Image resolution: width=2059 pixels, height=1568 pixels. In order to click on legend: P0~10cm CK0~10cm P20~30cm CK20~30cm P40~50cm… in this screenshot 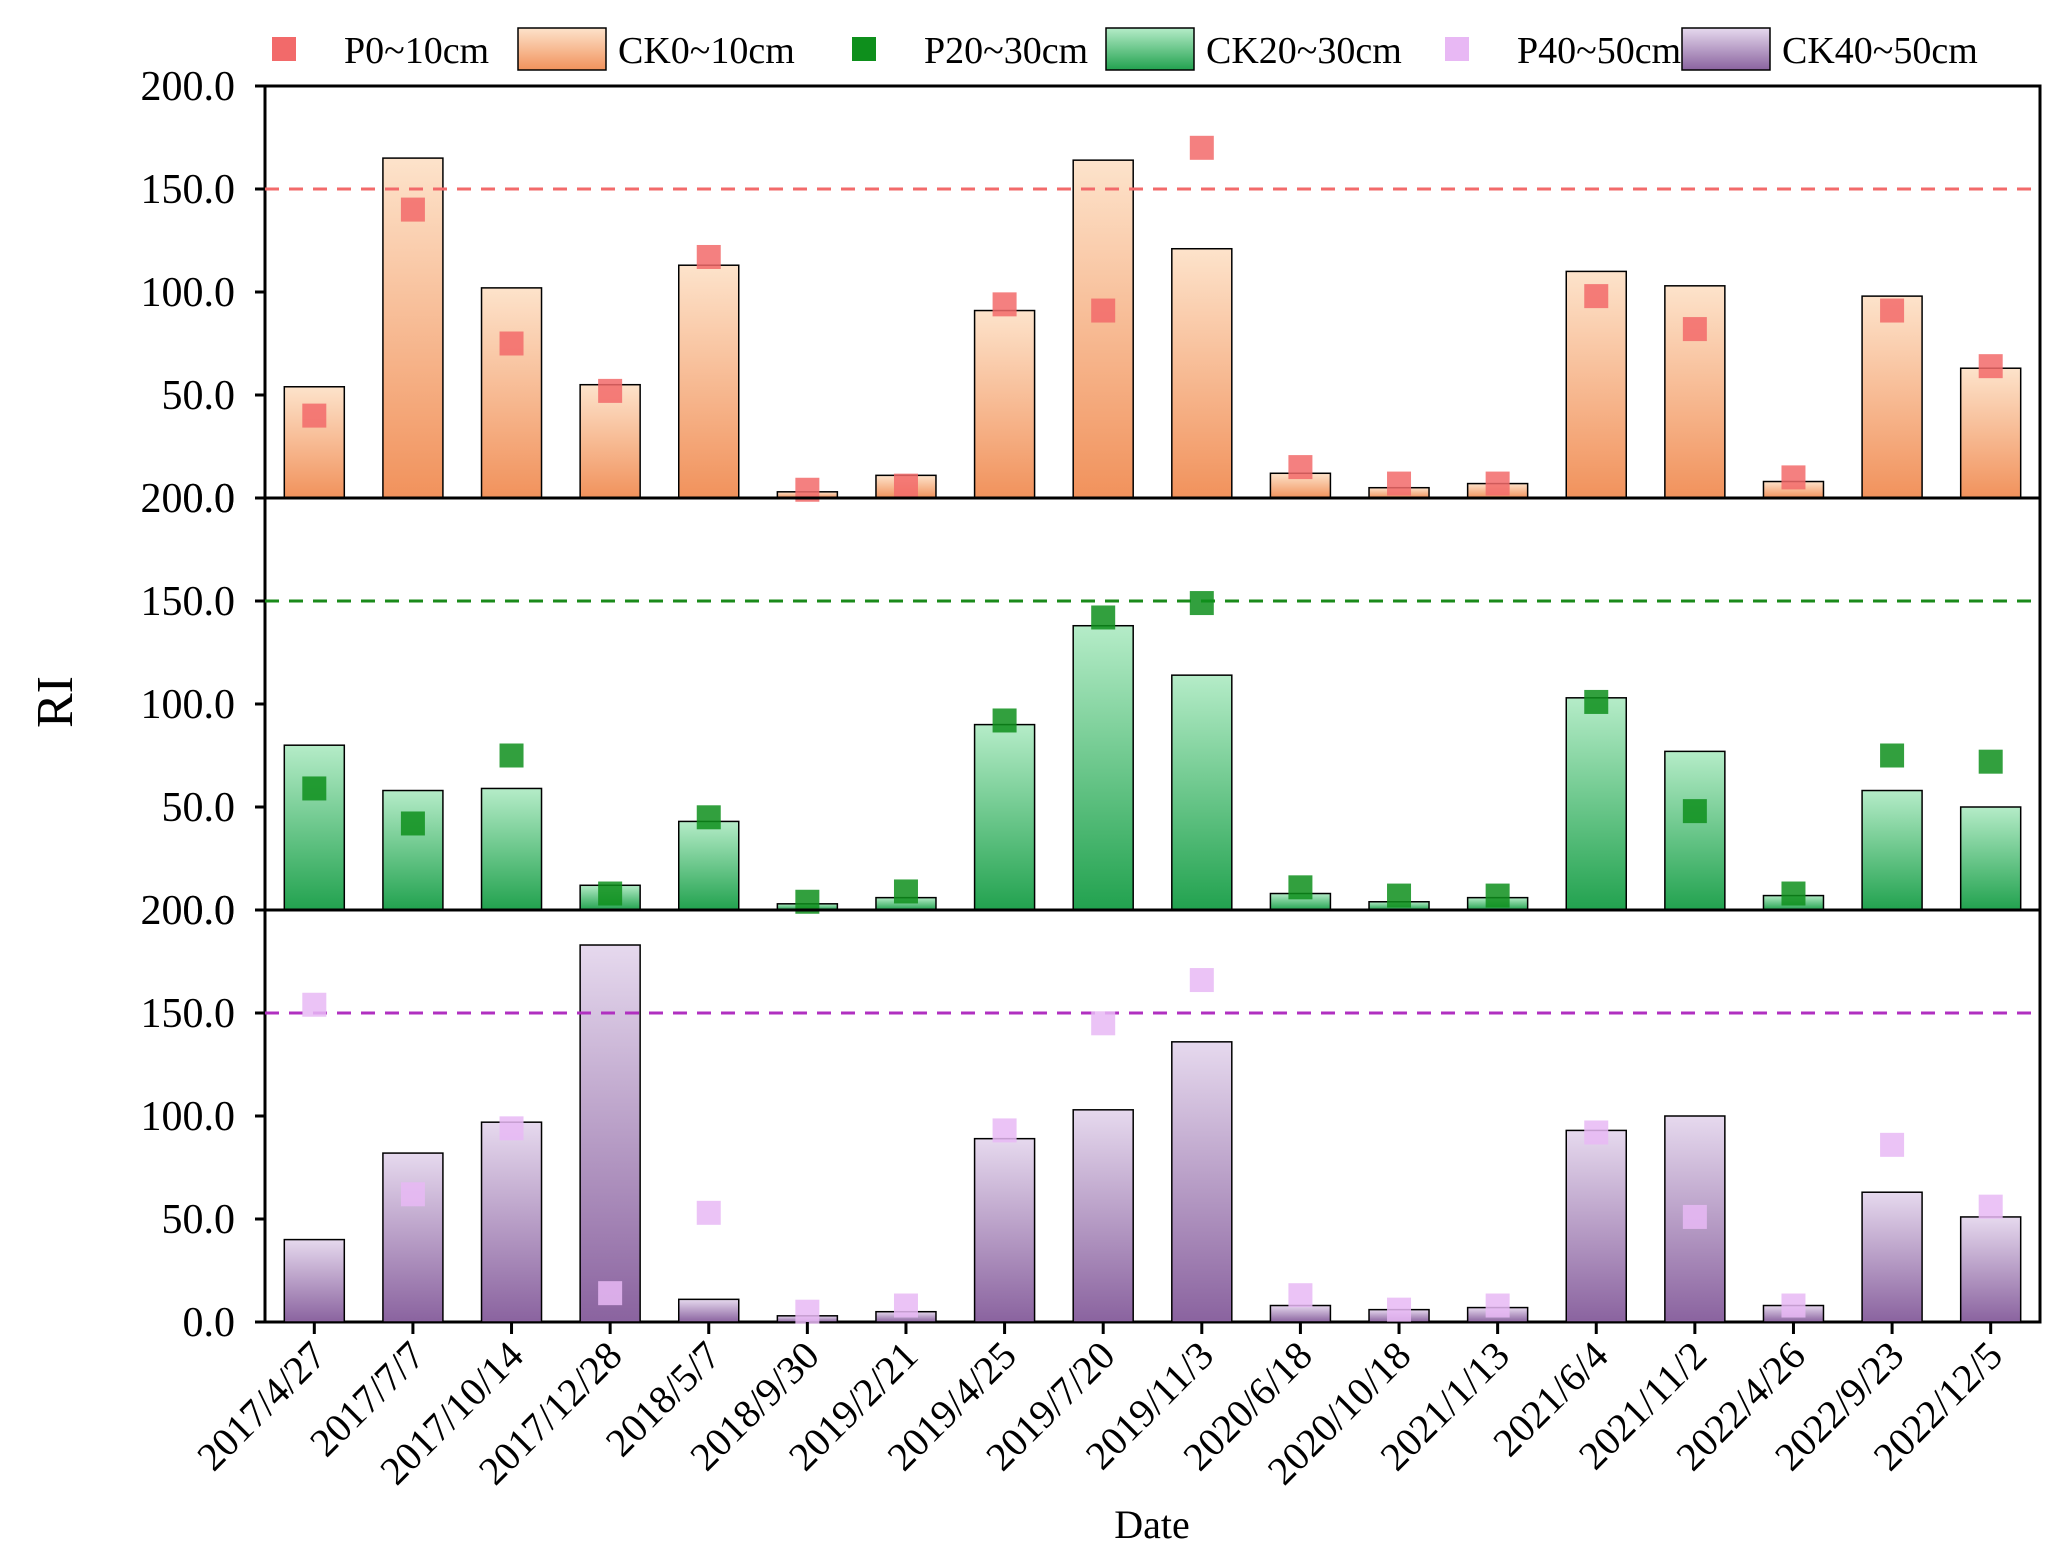, I will do `click(1125, 49)`.